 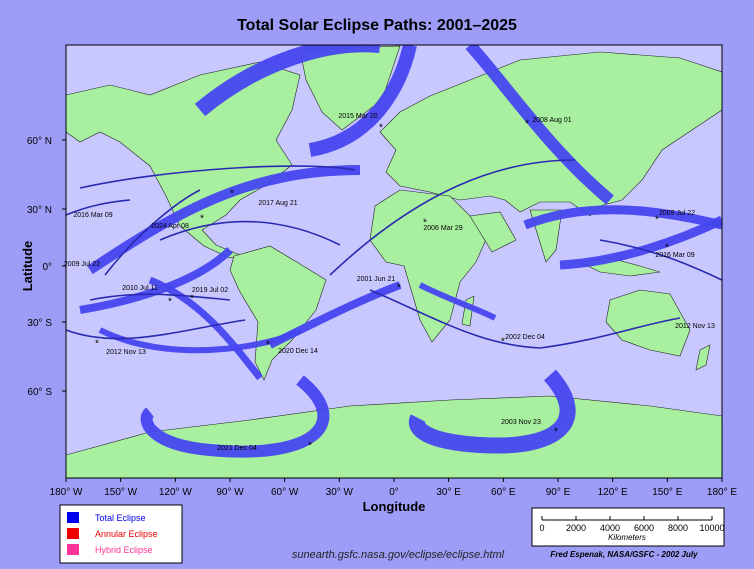 I want to click on scale-tick-label: 10000, so click(x=711, y=528).